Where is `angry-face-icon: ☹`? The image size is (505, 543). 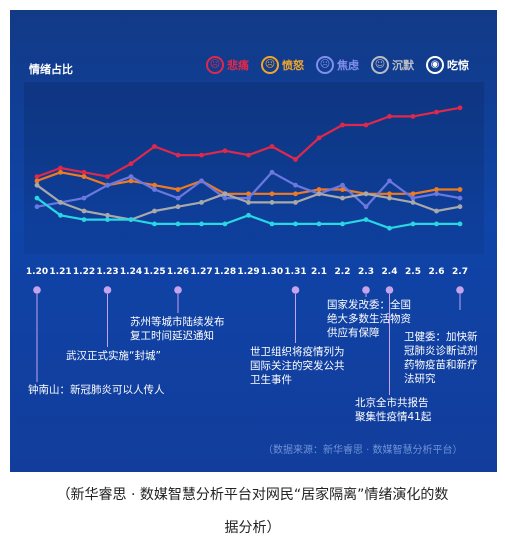 angry-face-icon: ☹ is located at coordinates (270, 65).